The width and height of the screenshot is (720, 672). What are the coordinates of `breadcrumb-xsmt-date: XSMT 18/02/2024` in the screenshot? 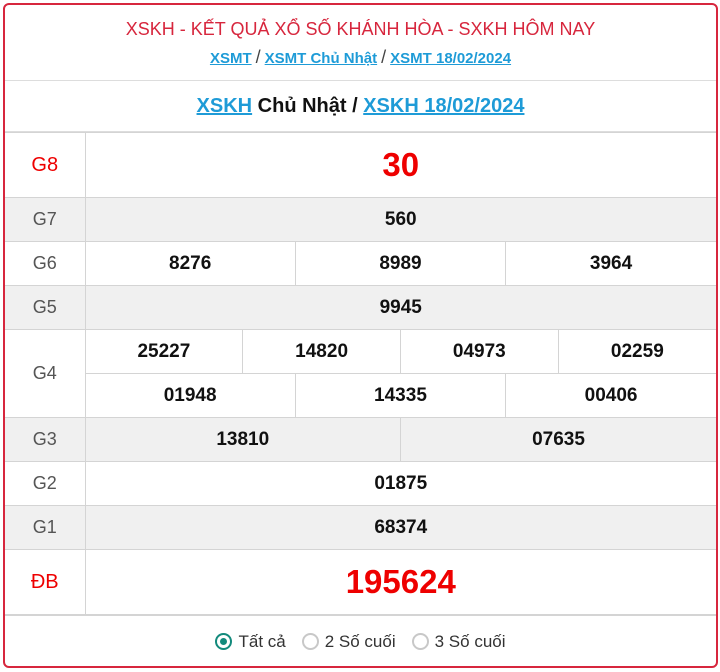 It's located at (451, 58).